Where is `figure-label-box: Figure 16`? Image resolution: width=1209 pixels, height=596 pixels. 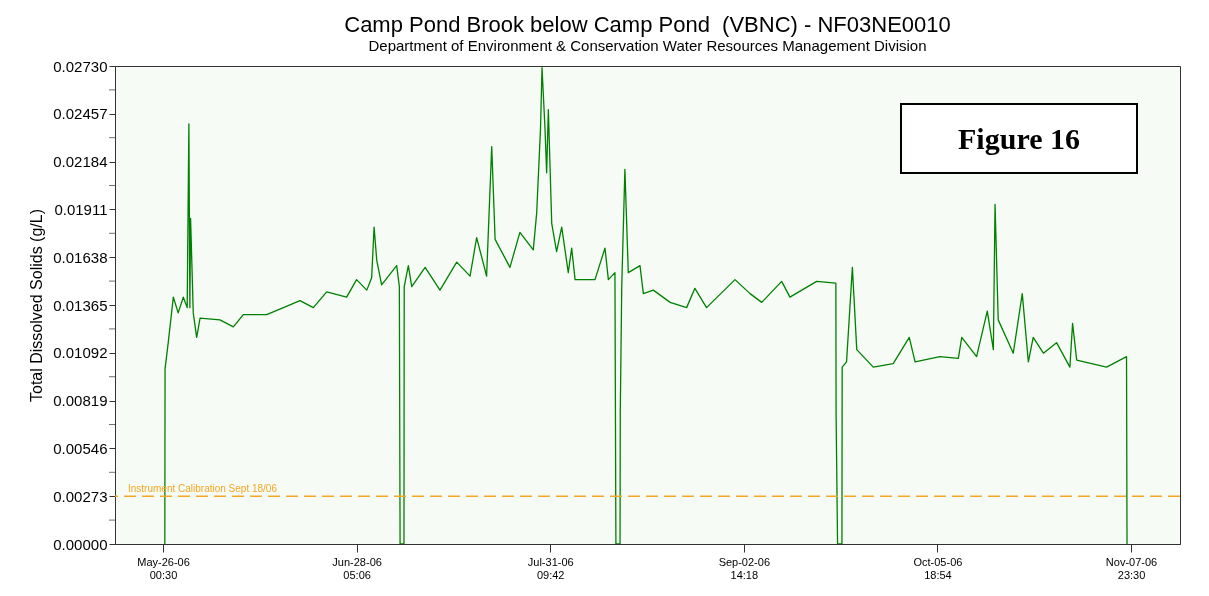
figure-label-box: Figure 16 is located at coordinates (1019, 138).